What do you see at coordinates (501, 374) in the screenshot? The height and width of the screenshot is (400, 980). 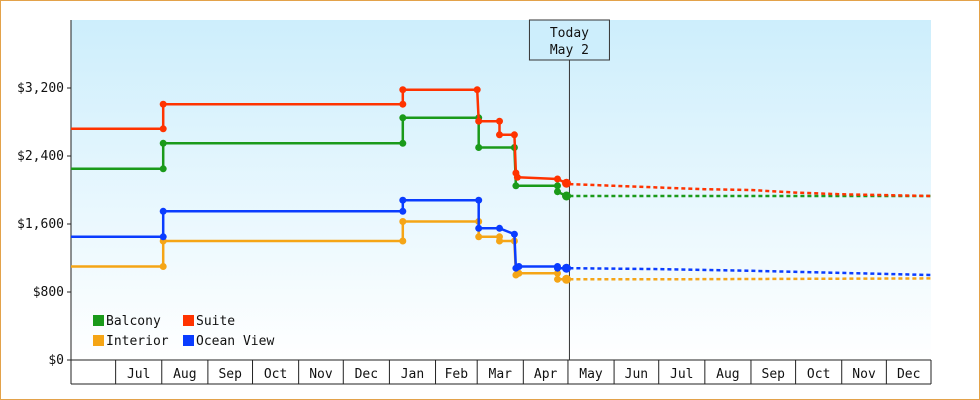 I see `x-tick-label: Mar` at bounding box center [501, 374].